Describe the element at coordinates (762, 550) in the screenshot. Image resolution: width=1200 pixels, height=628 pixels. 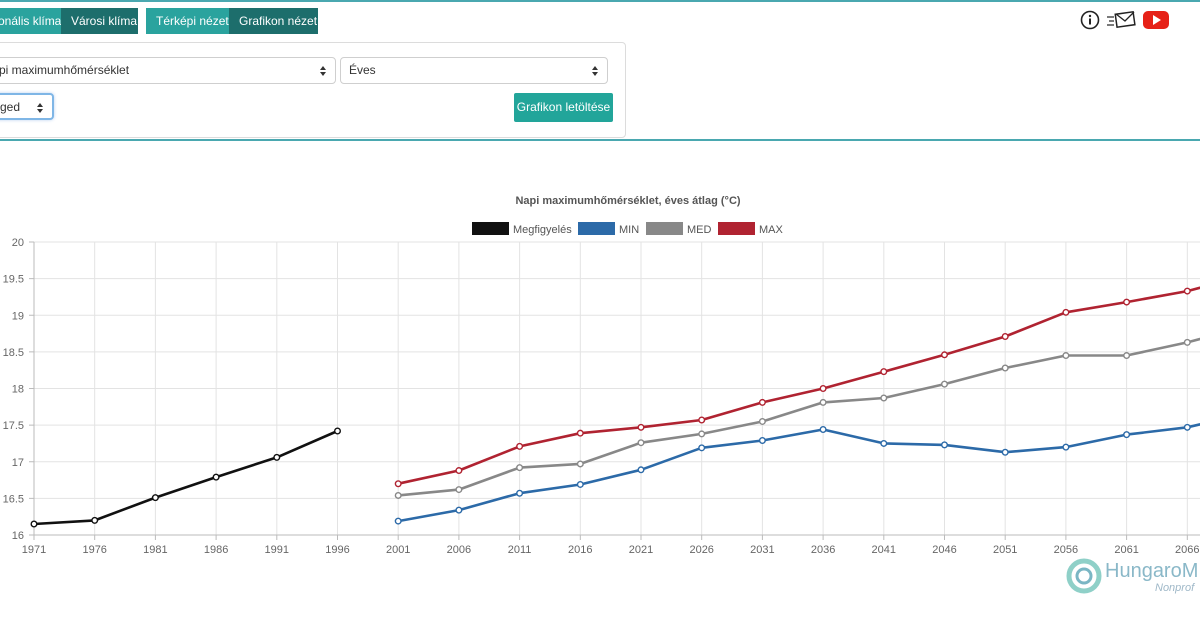
I see `x-tick-label: 2031` at that location.